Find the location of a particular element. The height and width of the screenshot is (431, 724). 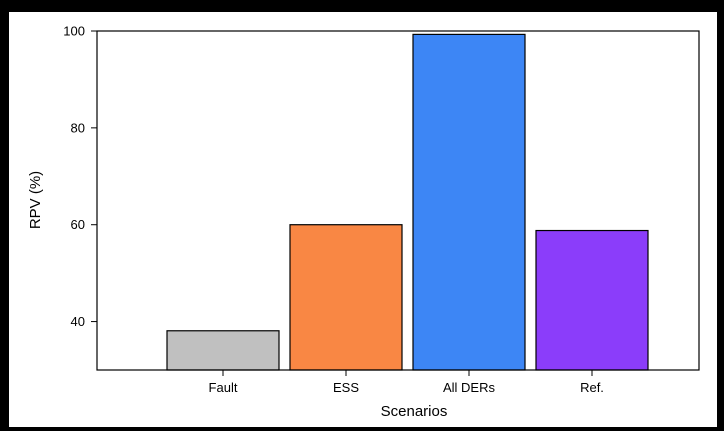

x-tick-label: All DERs is located at coordinates (469, 387).